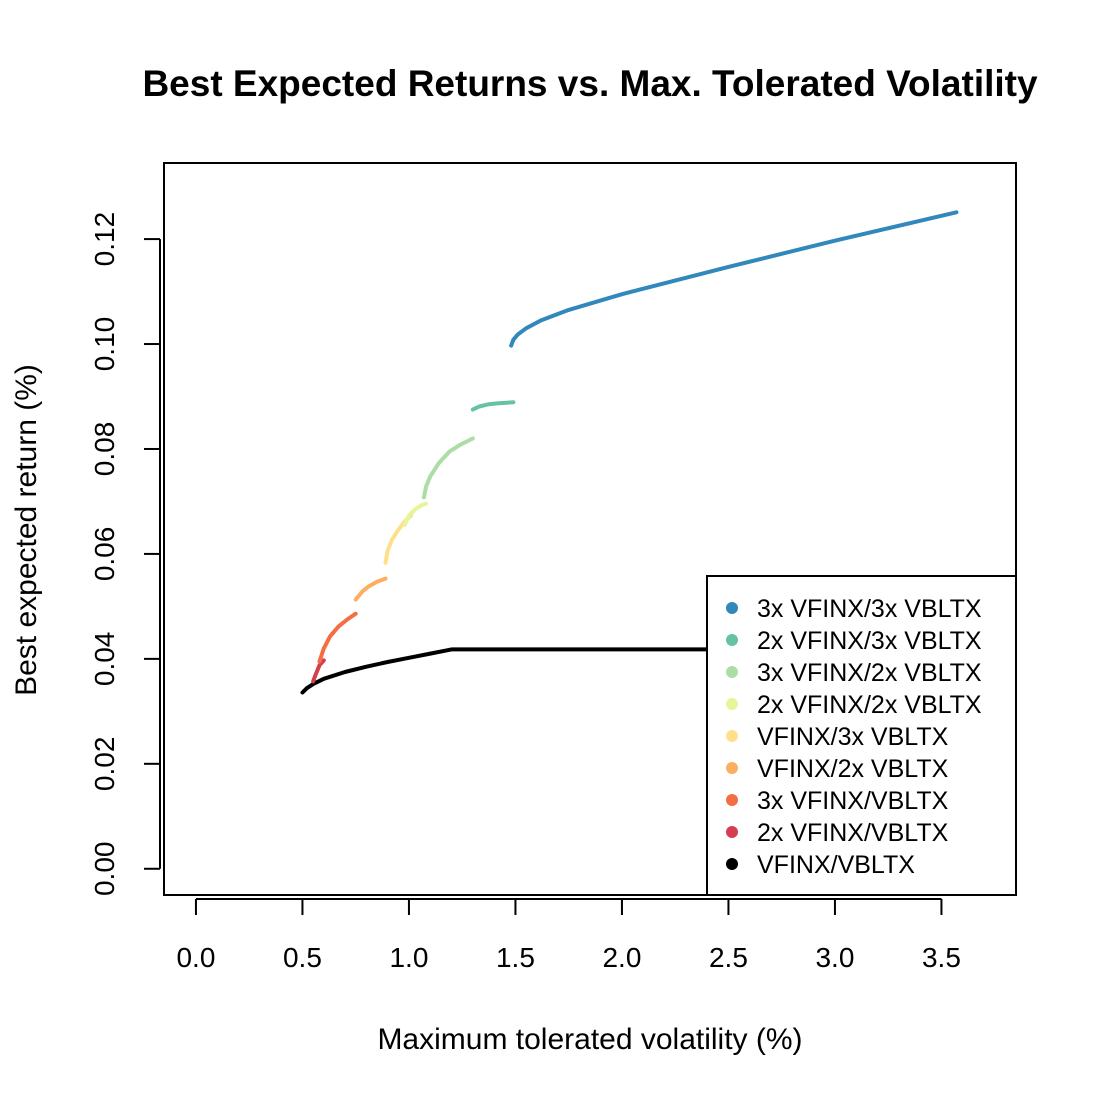  Describe the element at coordinates (853, 737) in the screenshot. I see `legend-label: VFINX/3x VBLTX` at that location.